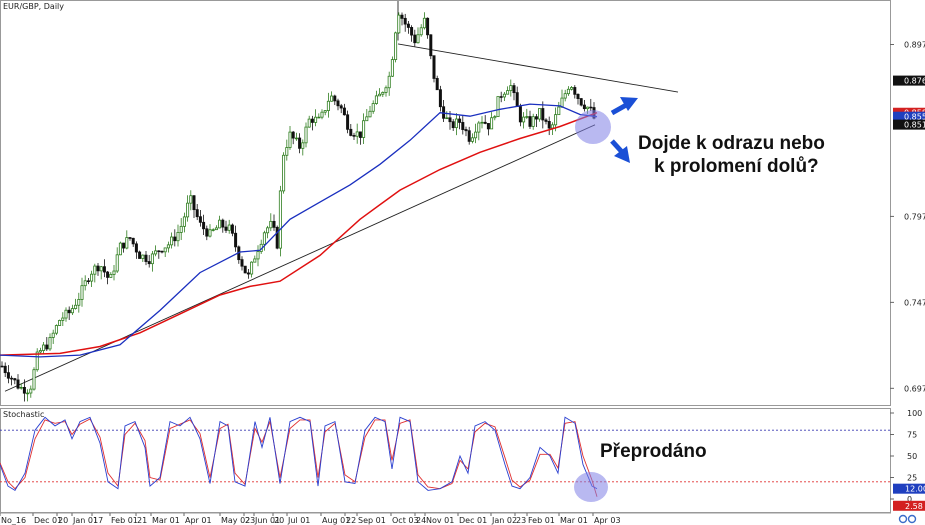 This screenshot has width=925, height=525. What do you see at coordinates (912, 456) in the screenshot?
I see `stochastic-tick-label: 50` at bounding box center [912, 456].